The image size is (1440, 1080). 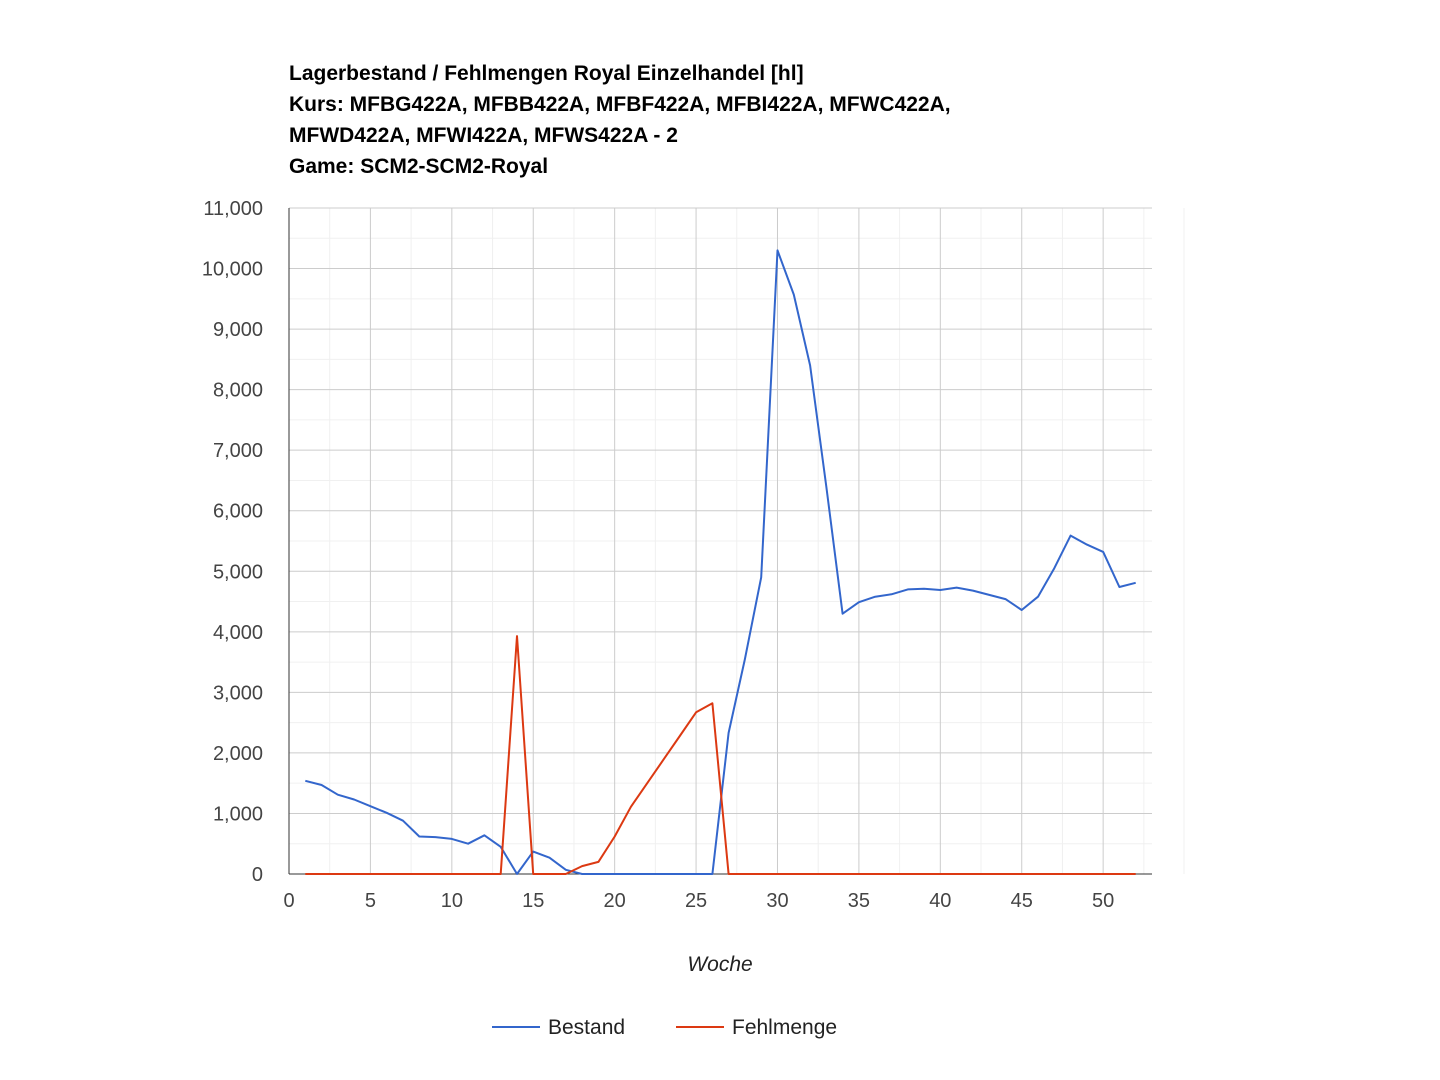 I want to click on series-line-fehlmenge, so click(x=720, y=755).